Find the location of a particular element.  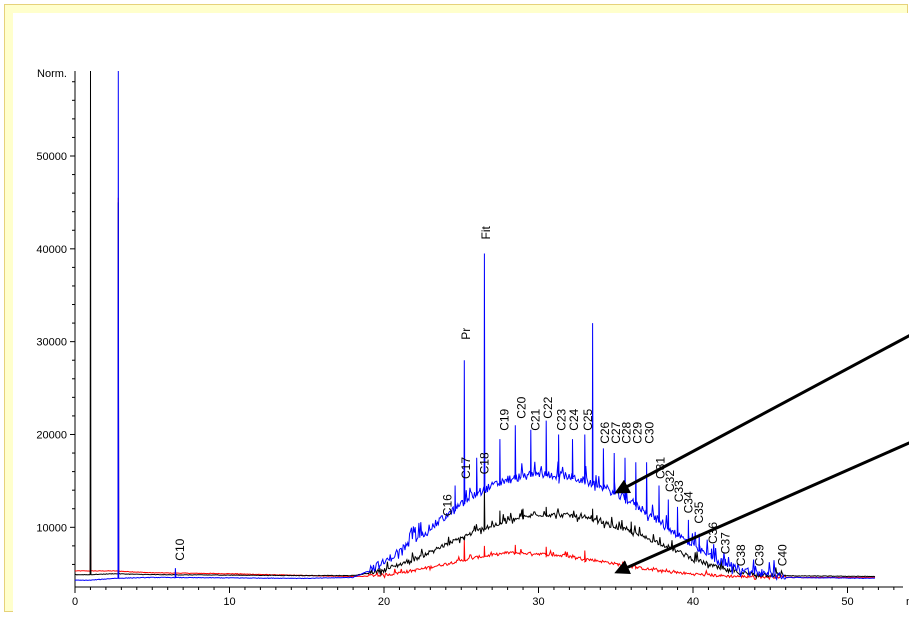

peak-label: Fit is located at coordinates (486, 233).